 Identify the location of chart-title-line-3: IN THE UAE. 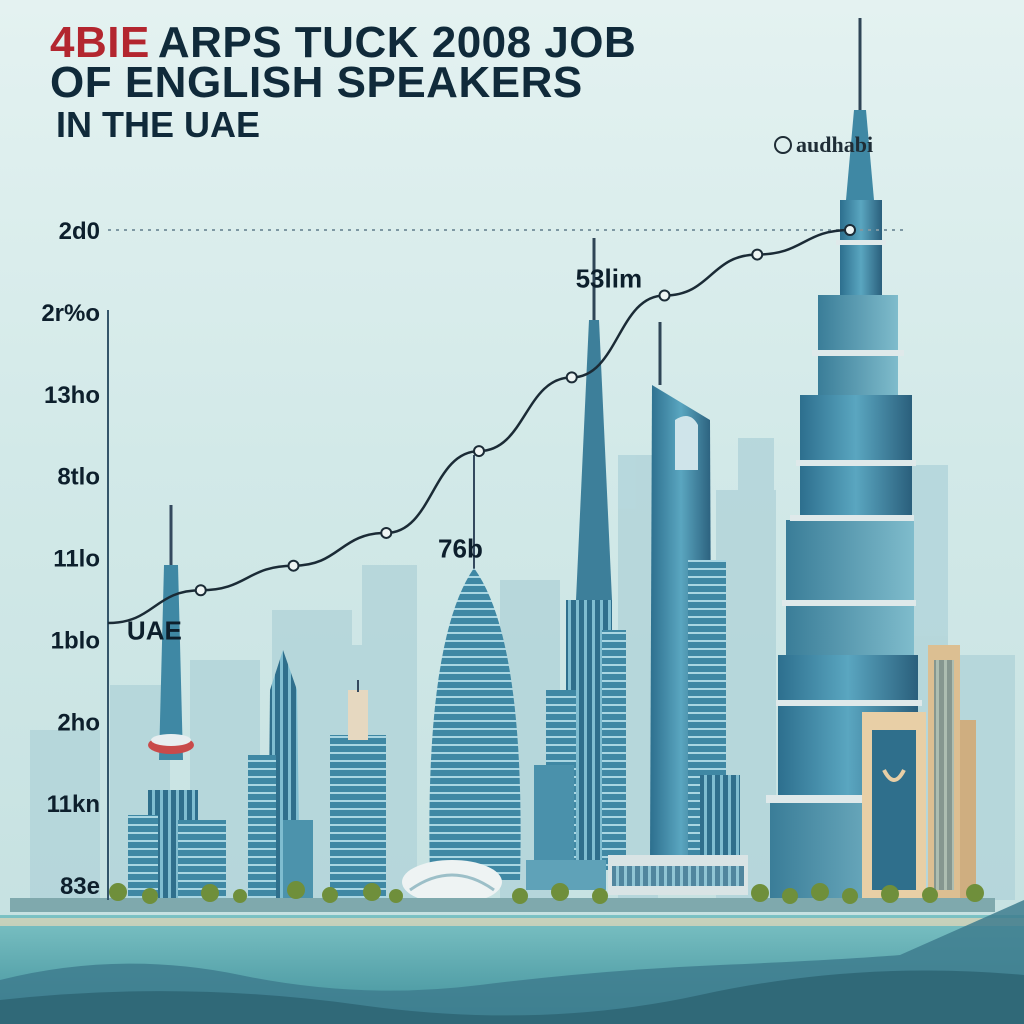
(158, 124).